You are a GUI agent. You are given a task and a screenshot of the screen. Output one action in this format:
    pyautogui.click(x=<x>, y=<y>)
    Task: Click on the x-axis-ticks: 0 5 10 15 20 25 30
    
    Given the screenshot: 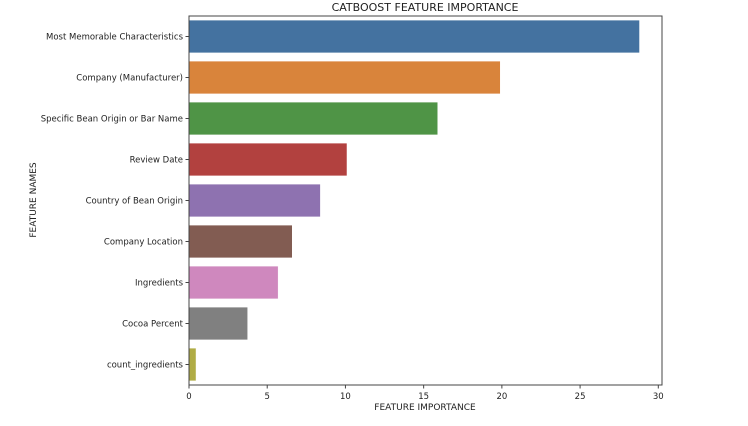 What is the action you would take?
    pyautogui.click(x=425, y=393)
    